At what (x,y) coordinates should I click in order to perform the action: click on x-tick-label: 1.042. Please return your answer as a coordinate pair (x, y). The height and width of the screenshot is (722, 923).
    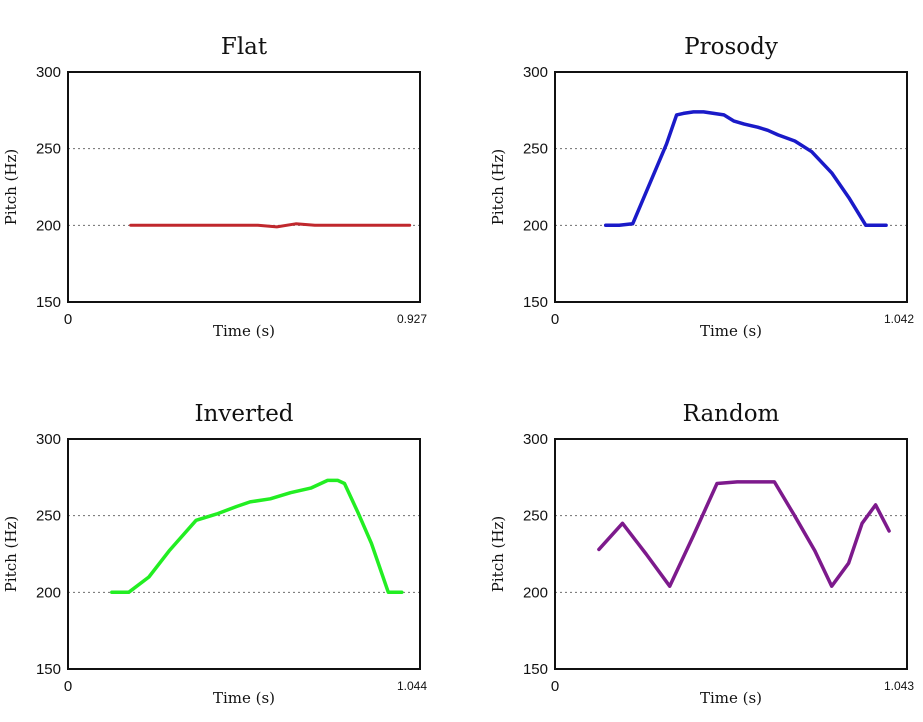
    Looking at the image, I should click on (899, 319).